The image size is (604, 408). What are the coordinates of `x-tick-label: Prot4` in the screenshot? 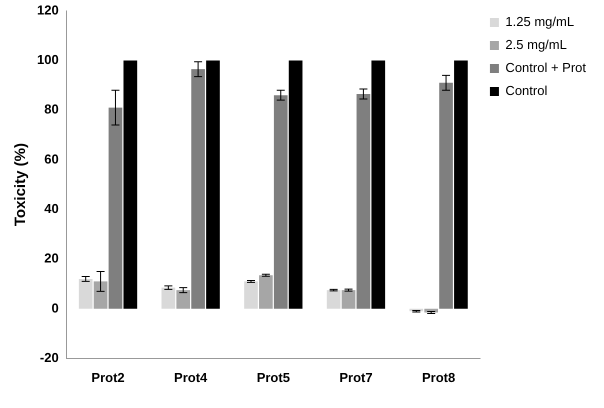 It's located at (191, 377).